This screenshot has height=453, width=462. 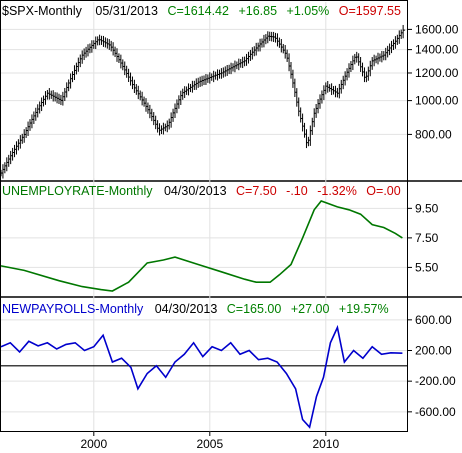 What do you see at coordinates (77, 191) in the screenshot?
I see `unemployment-title: UNEMPLOYRATE-Monthly` at bounding box center [77, 191].